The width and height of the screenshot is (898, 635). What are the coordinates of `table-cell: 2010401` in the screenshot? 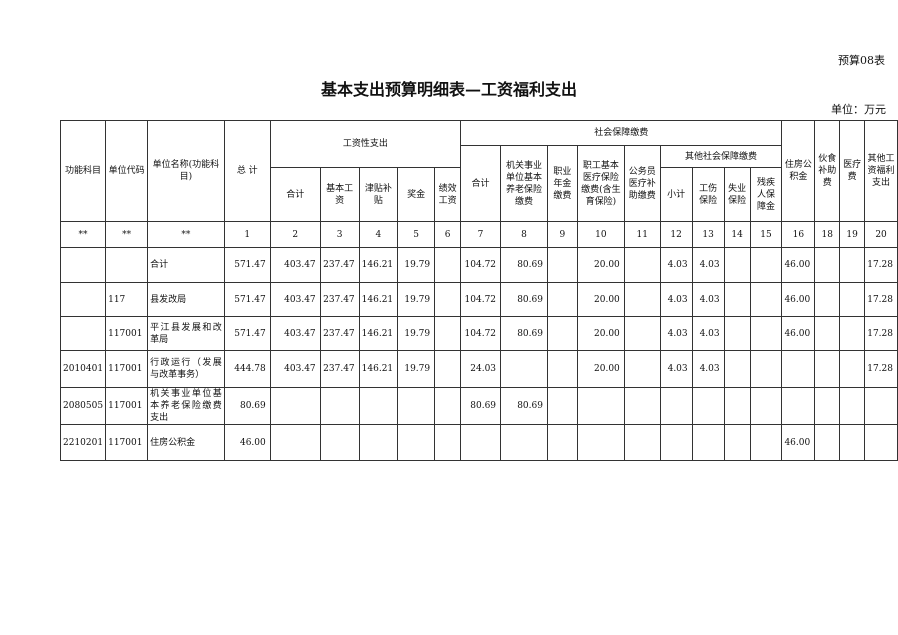 It's located at (83, 369).